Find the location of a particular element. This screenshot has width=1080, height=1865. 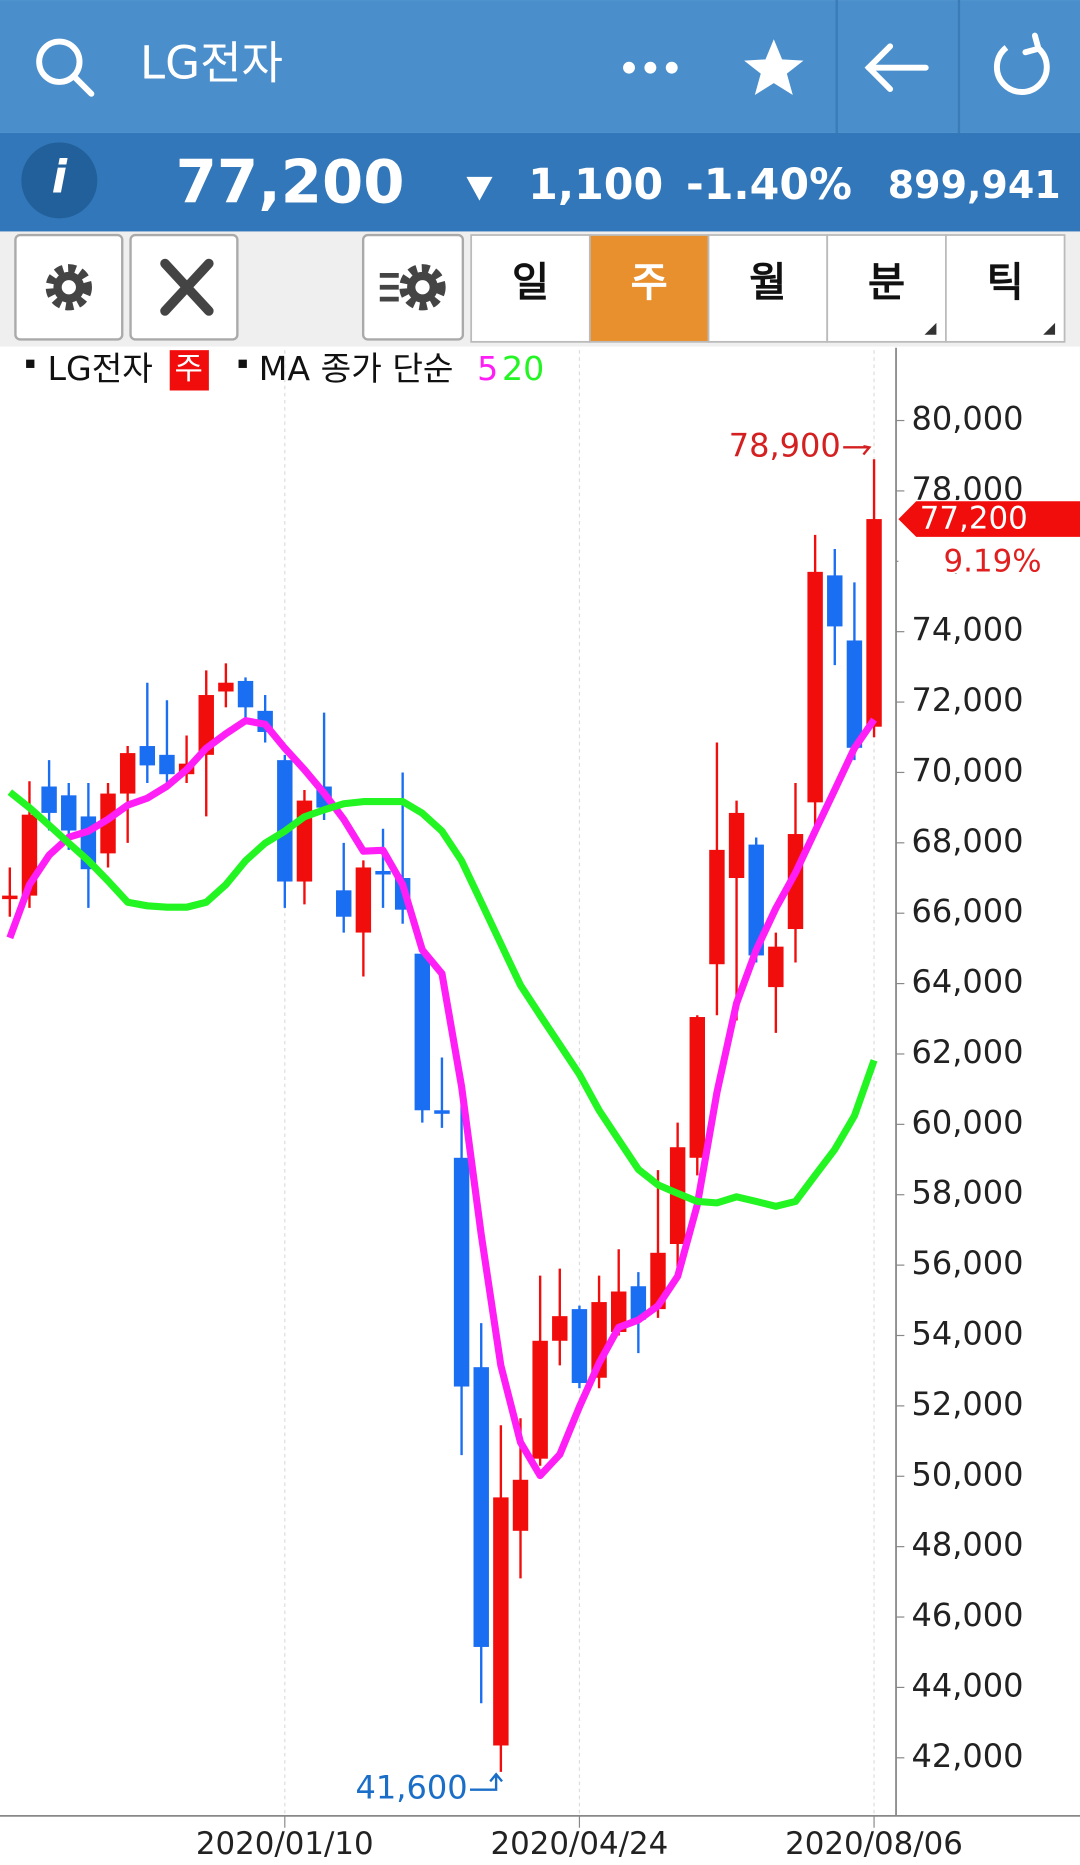

refresh-button is located at coordinates (1022, 63).